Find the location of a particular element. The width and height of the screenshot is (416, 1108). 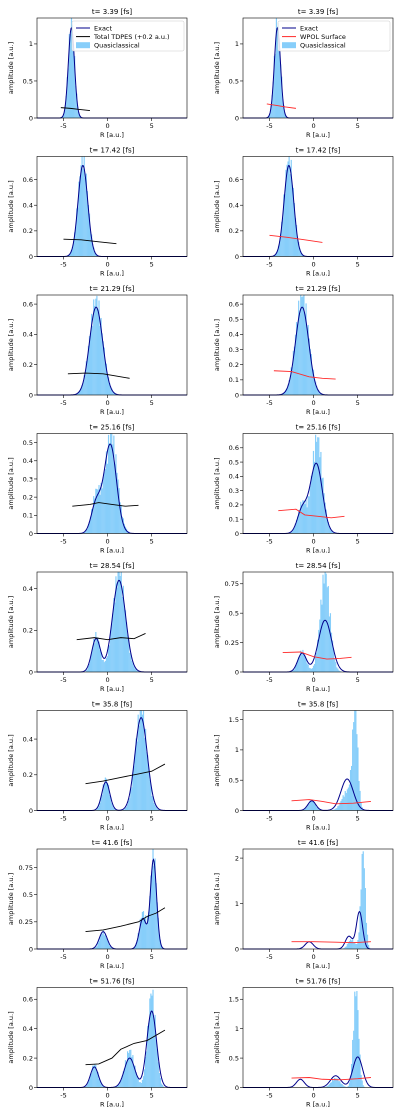

wpol-surface-line is located at coordinates (281, 106).